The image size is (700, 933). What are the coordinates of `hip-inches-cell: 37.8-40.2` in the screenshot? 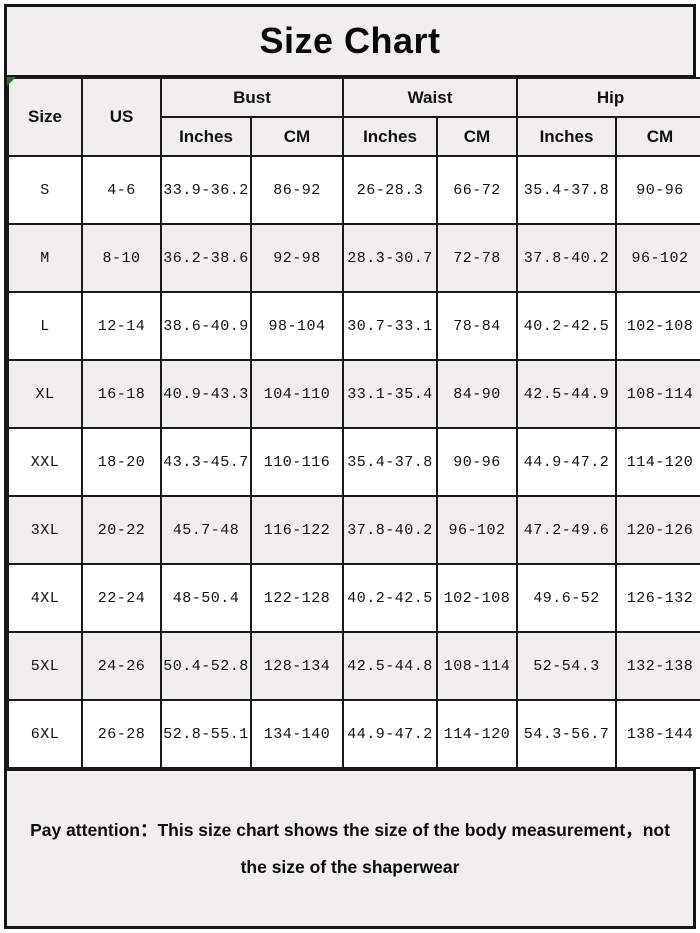 It's located at (566, 258).